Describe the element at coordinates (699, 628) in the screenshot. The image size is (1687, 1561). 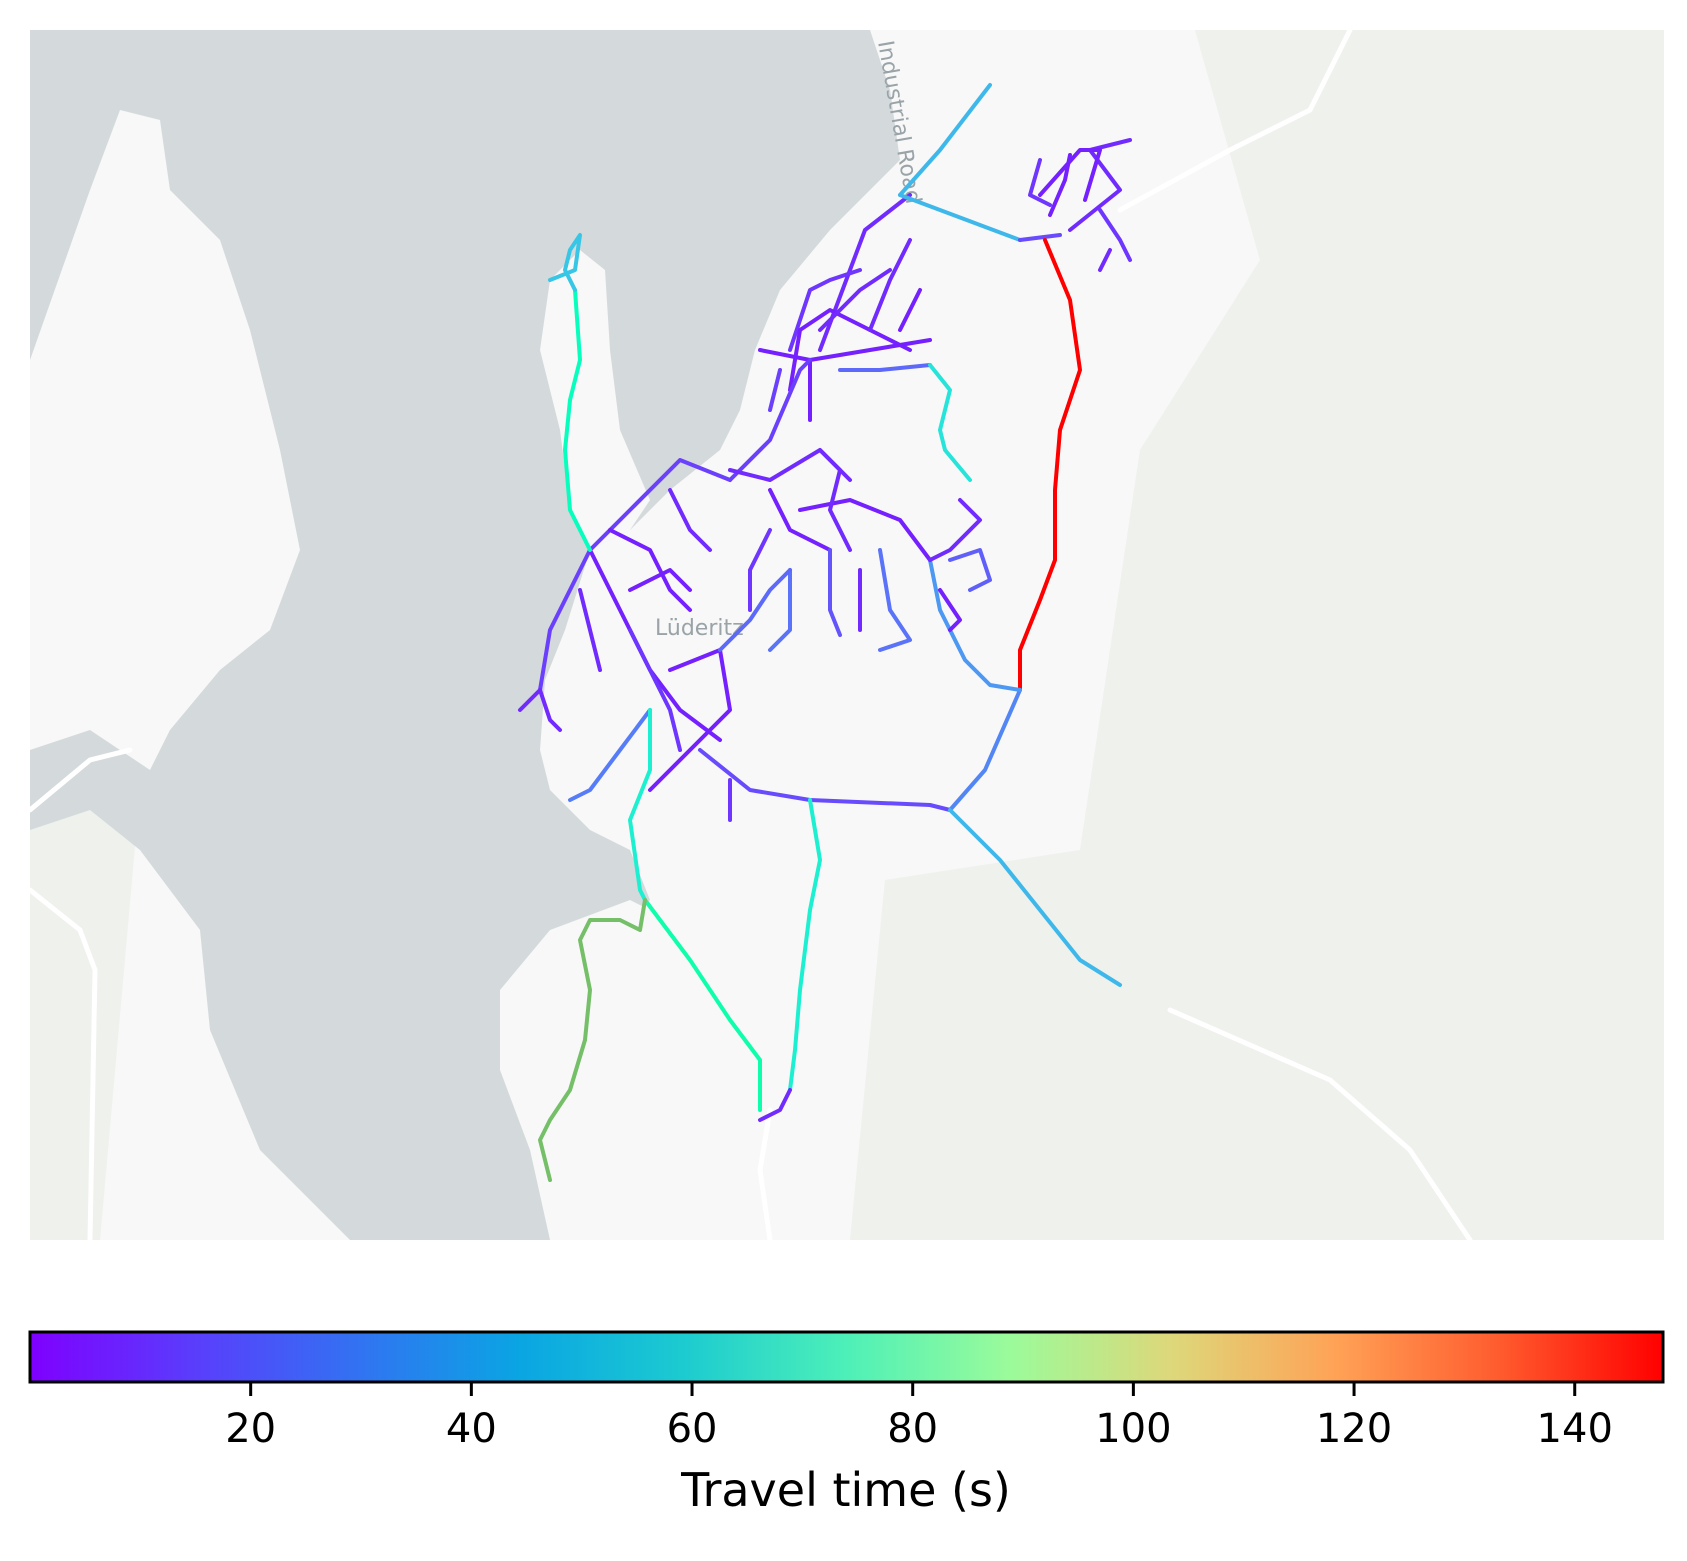
I see `place-label: Lüderitz` at that location.